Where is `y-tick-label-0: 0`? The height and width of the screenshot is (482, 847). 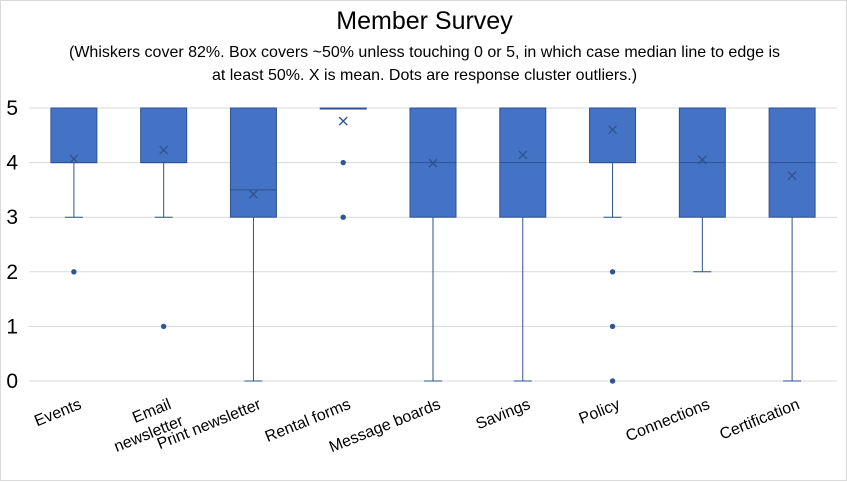
y-tick-label-0: 0 is located at coordinates (12, 381).